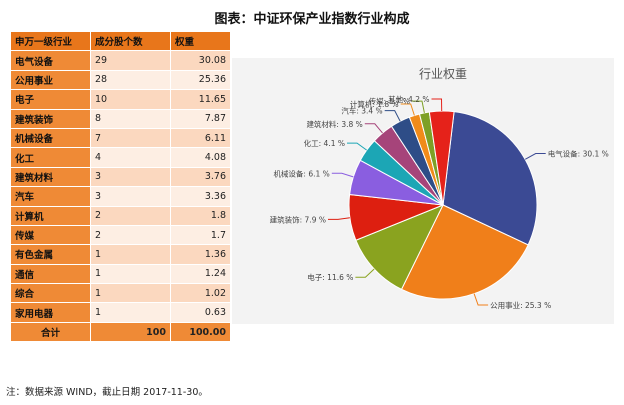 This screenshot has width=624, height=405. What do you see at coordinates (50, 196) in the screenshot?
I see `industry-cell: 汽车` at bounding box center [50, 196].